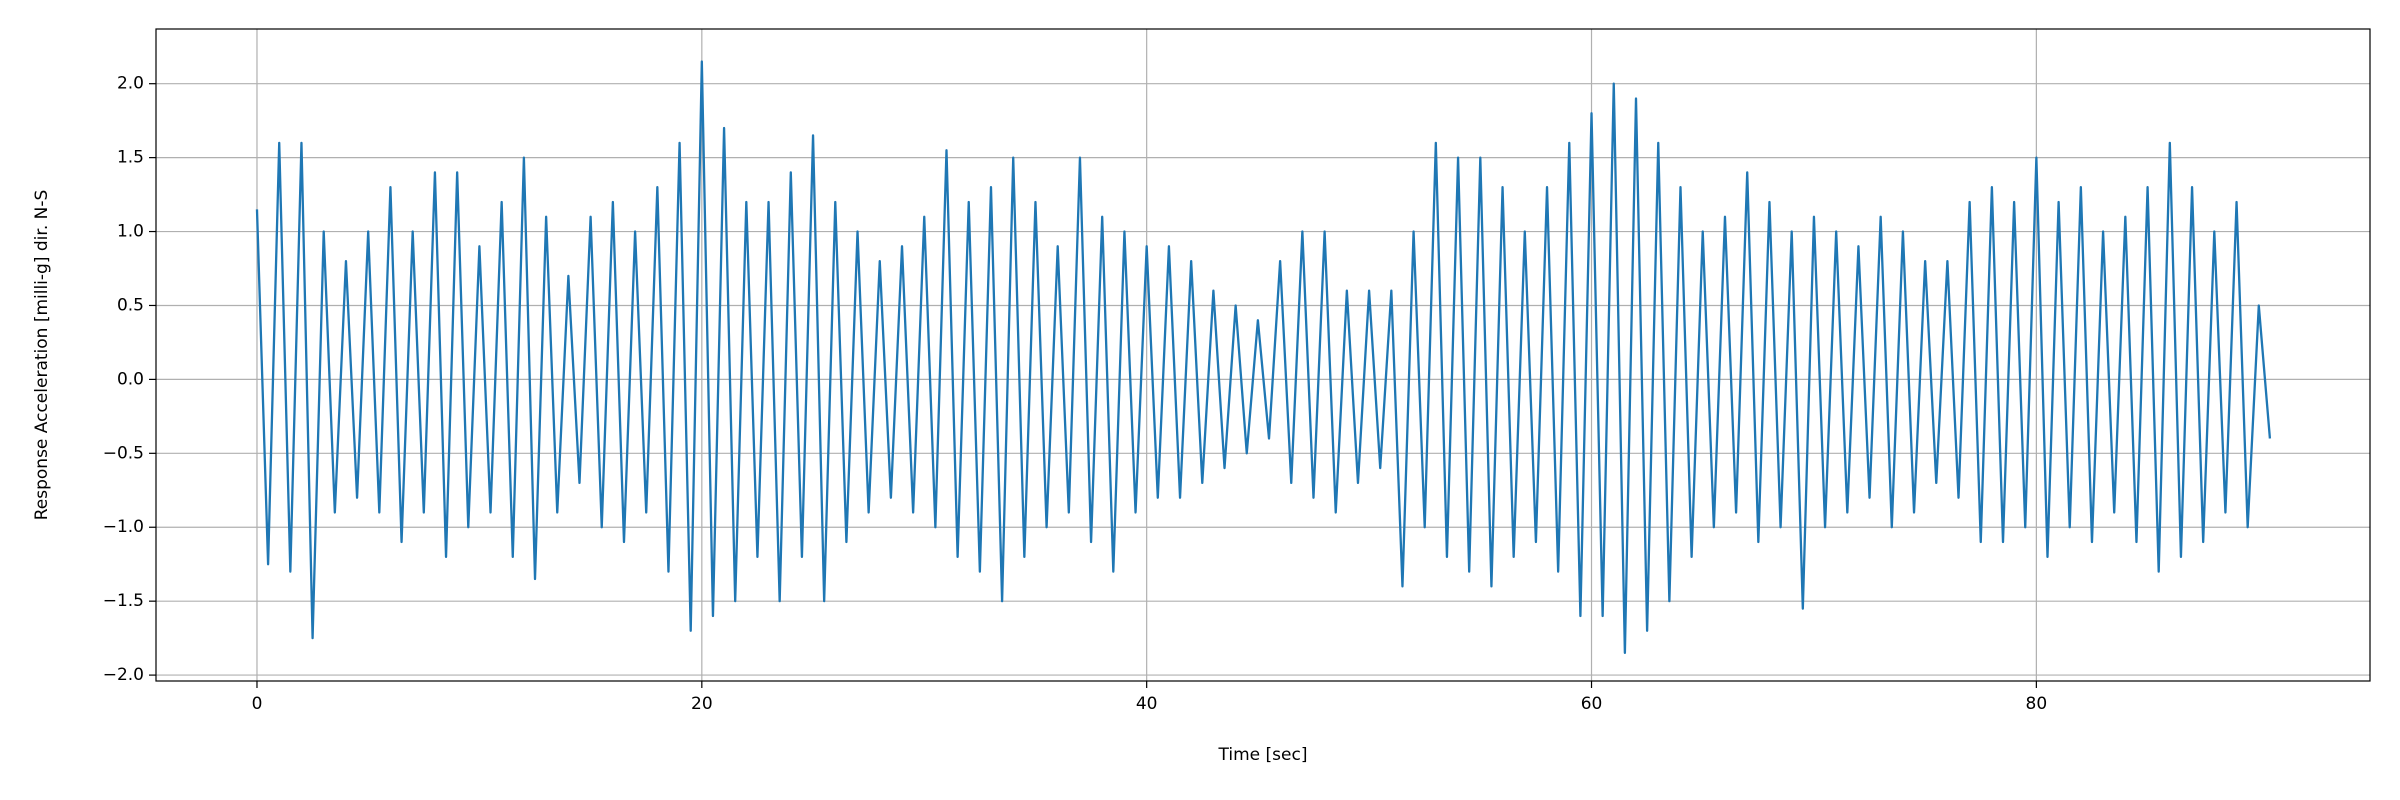 The height and width of the screenshot is (800, 2400). Describe the element at coordinates (702, 704) in the screenshot. I see `x-tick-label: 20` at that location.